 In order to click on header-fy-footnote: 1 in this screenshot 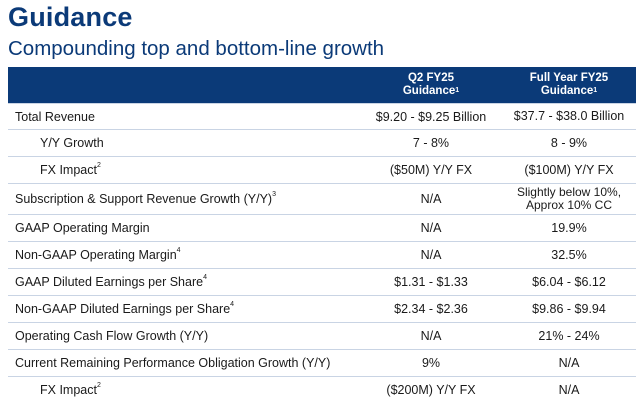, I will do `click(595, 90)`.